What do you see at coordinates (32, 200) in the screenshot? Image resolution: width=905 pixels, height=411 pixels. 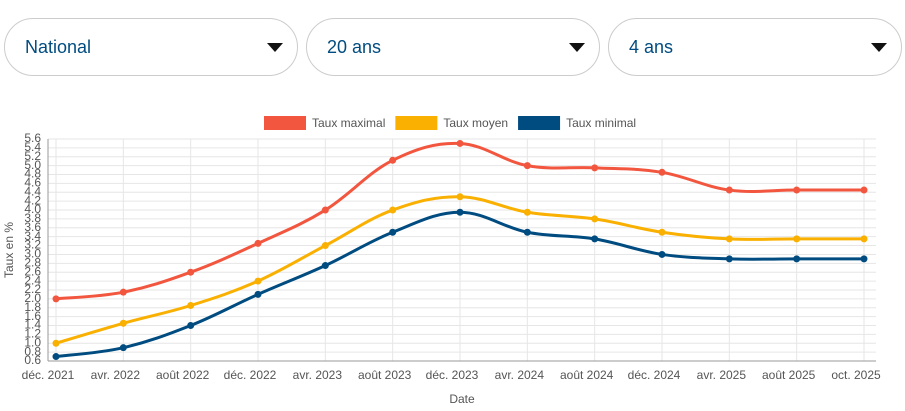 I see `y-tick-label: 4.2` at bounding box center [32, 200].